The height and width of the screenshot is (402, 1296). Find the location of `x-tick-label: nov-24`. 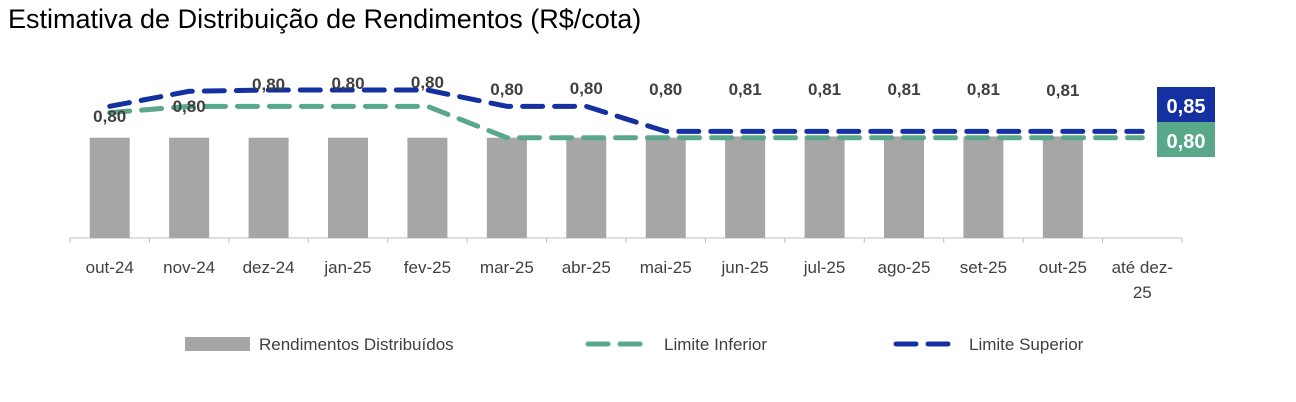

x-tick-label: nov-24 is located at coordinates (189, 267).